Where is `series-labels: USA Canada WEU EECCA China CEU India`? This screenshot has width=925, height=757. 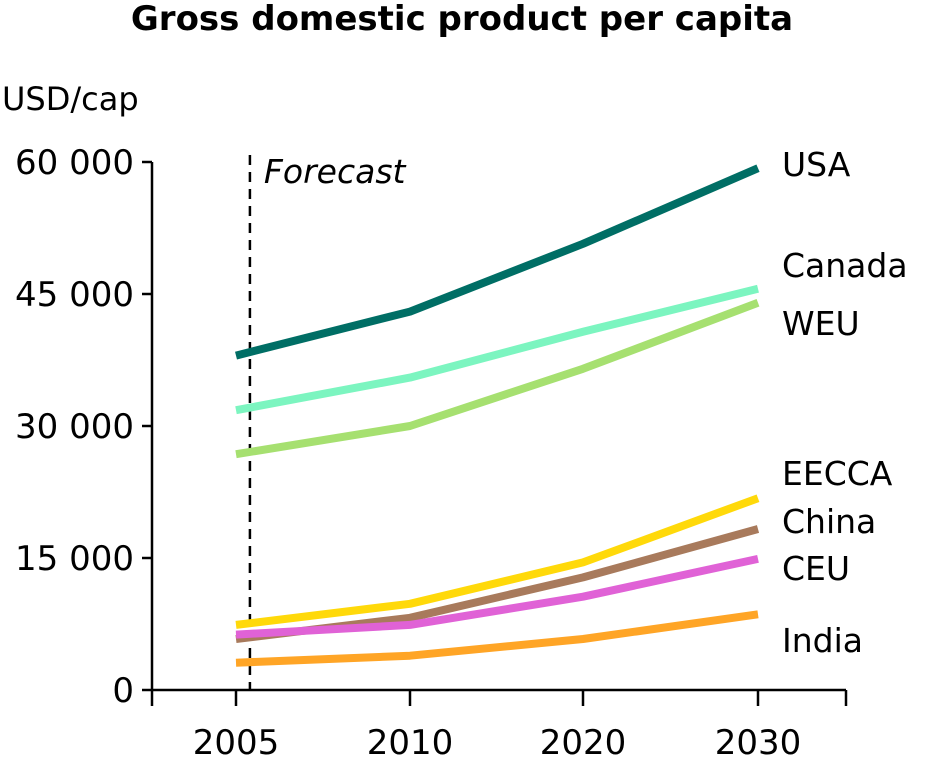 series-labels: USA Canada WEU EECCA China CEU India is located at coordinates (845, 402).